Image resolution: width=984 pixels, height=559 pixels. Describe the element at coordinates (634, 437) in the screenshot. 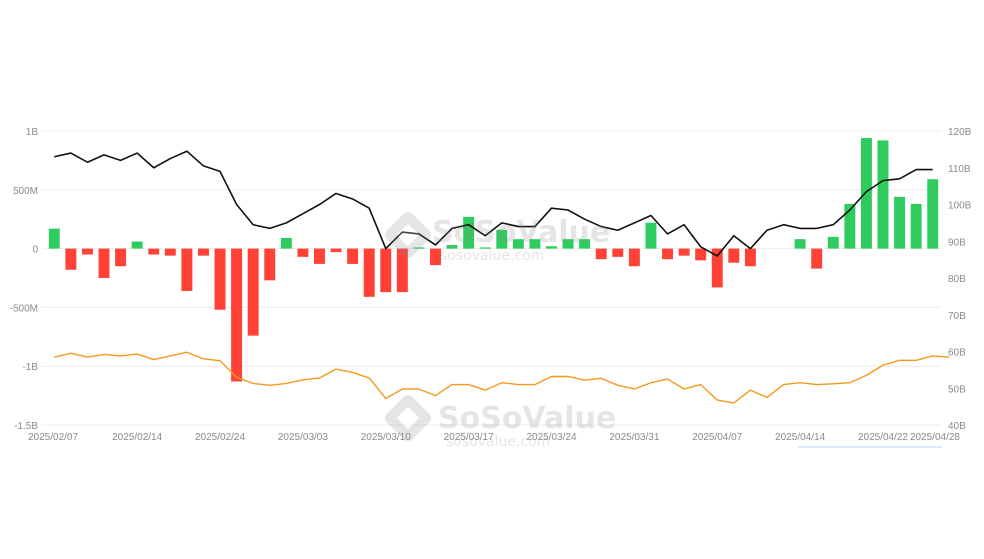

I see `x-axis-tick-label: 2025/03/31` at that location.